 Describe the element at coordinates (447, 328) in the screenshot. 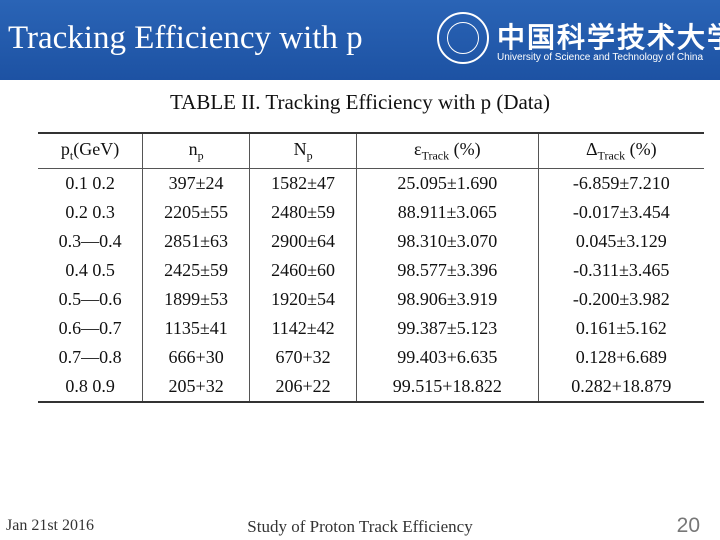

I see `cell-eff: 99.387±5.123` at that location.